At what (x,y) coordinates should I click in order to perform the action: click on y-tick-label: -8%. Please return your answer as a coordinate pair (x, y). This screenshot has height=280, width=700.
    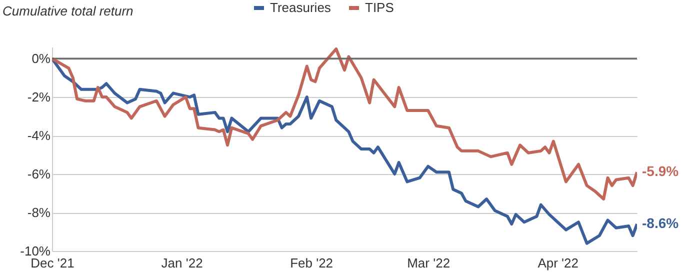
    Looking at the image, I should click on (39, 212).